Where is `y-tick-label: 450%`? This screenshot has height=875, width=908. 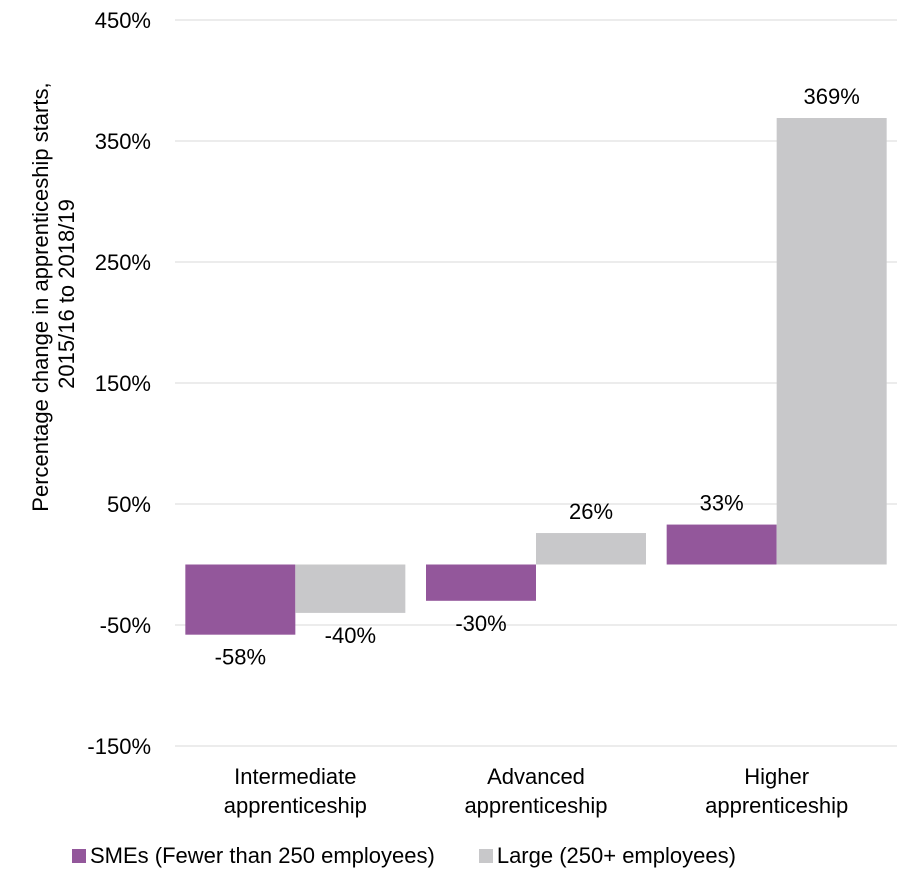 y-tick-label: 450% is located at coordinates (123, 20).